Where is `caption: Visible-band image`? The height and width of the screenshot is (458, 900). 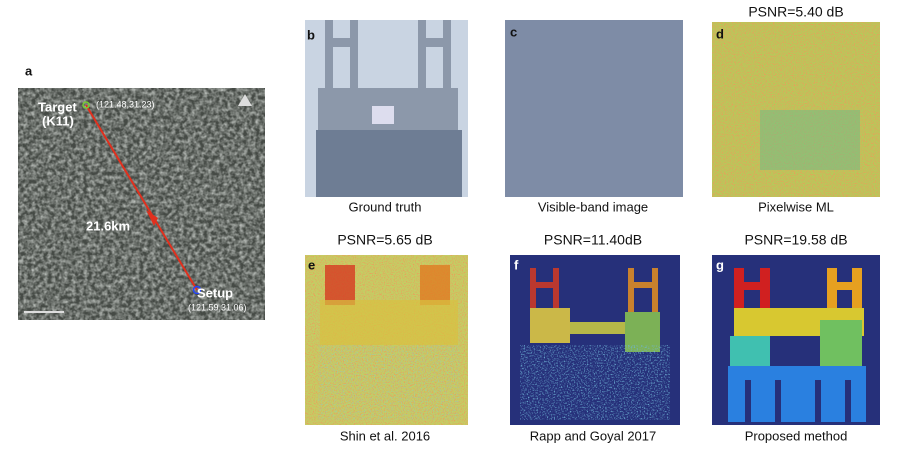 caption: Visible-band image is located at coordinates (593, 206).